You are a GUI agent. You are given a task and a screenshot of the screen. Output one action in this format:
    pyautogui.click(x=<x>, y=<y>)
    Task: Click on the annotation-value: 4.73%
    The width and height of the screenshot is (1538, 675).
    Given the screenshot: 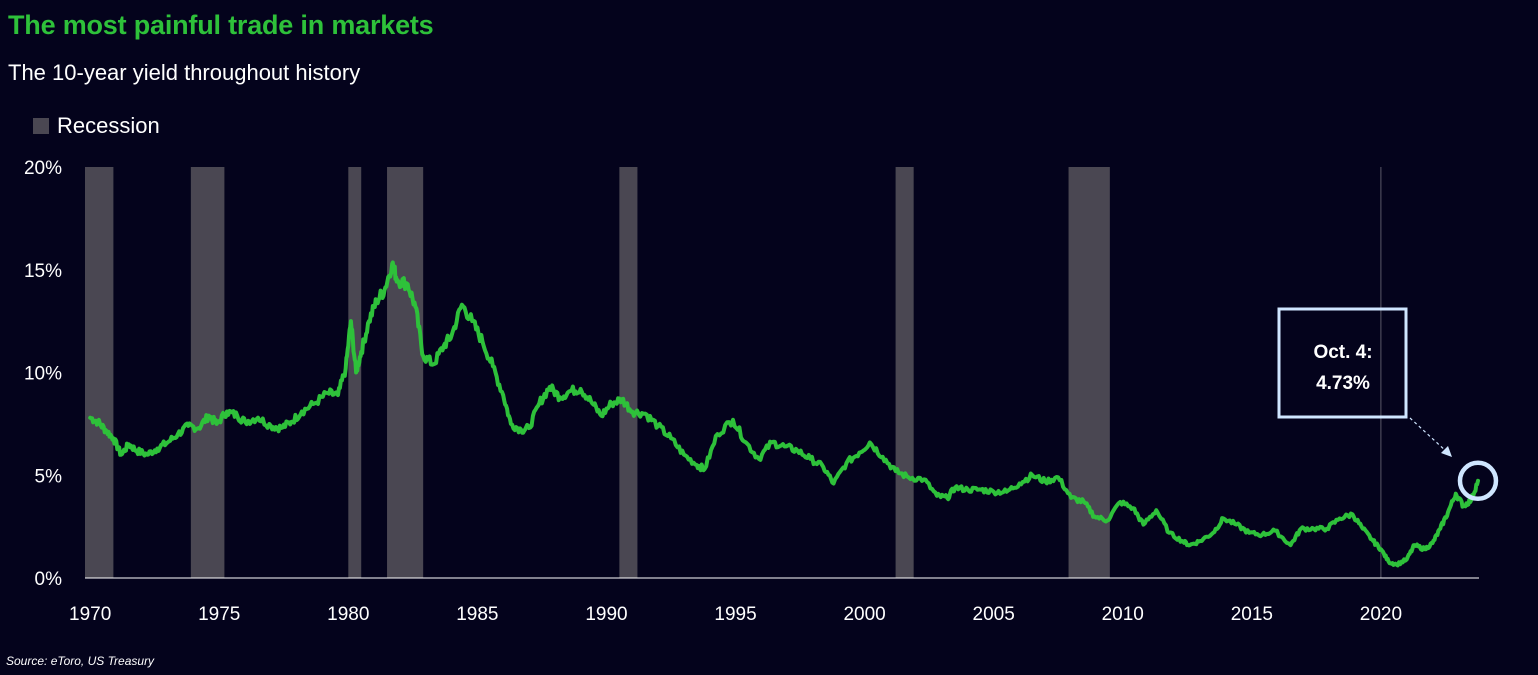 What is the action you would take?
    pyautogui.click(x=1343, y=383)
    